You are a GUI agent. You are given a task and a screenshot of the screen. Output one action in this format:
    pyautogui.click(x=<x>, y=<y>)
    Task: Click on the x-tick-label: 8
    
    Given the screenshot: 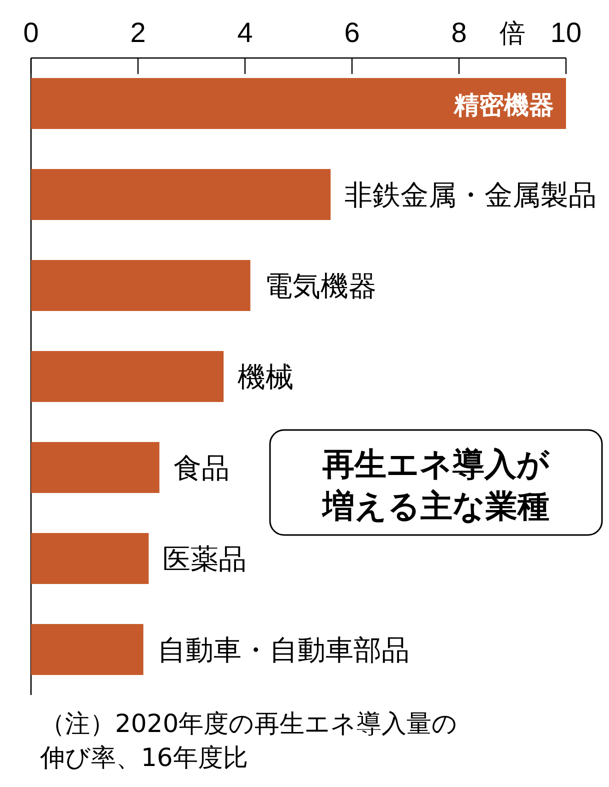 What is the action you would take?
    pyautogui.click(x=459, y=32)
    